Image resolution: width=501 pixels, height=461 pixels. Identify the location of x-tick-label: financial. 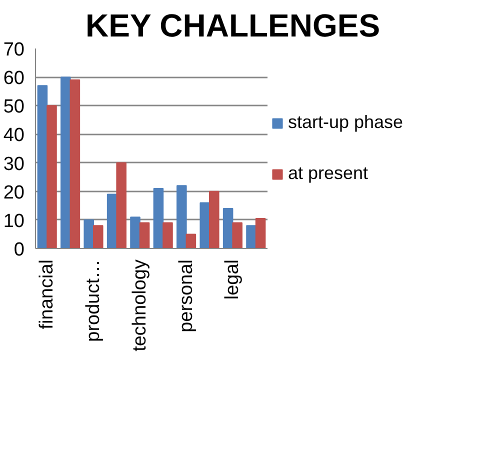
(47, 294).